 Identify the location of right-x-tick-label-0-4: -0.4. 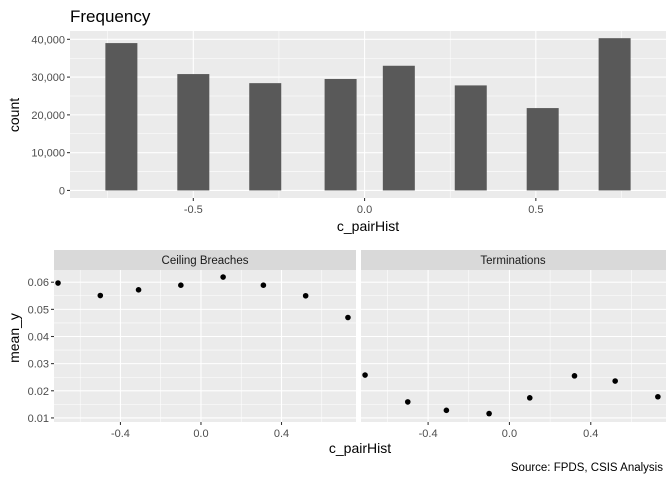
(428, 434).